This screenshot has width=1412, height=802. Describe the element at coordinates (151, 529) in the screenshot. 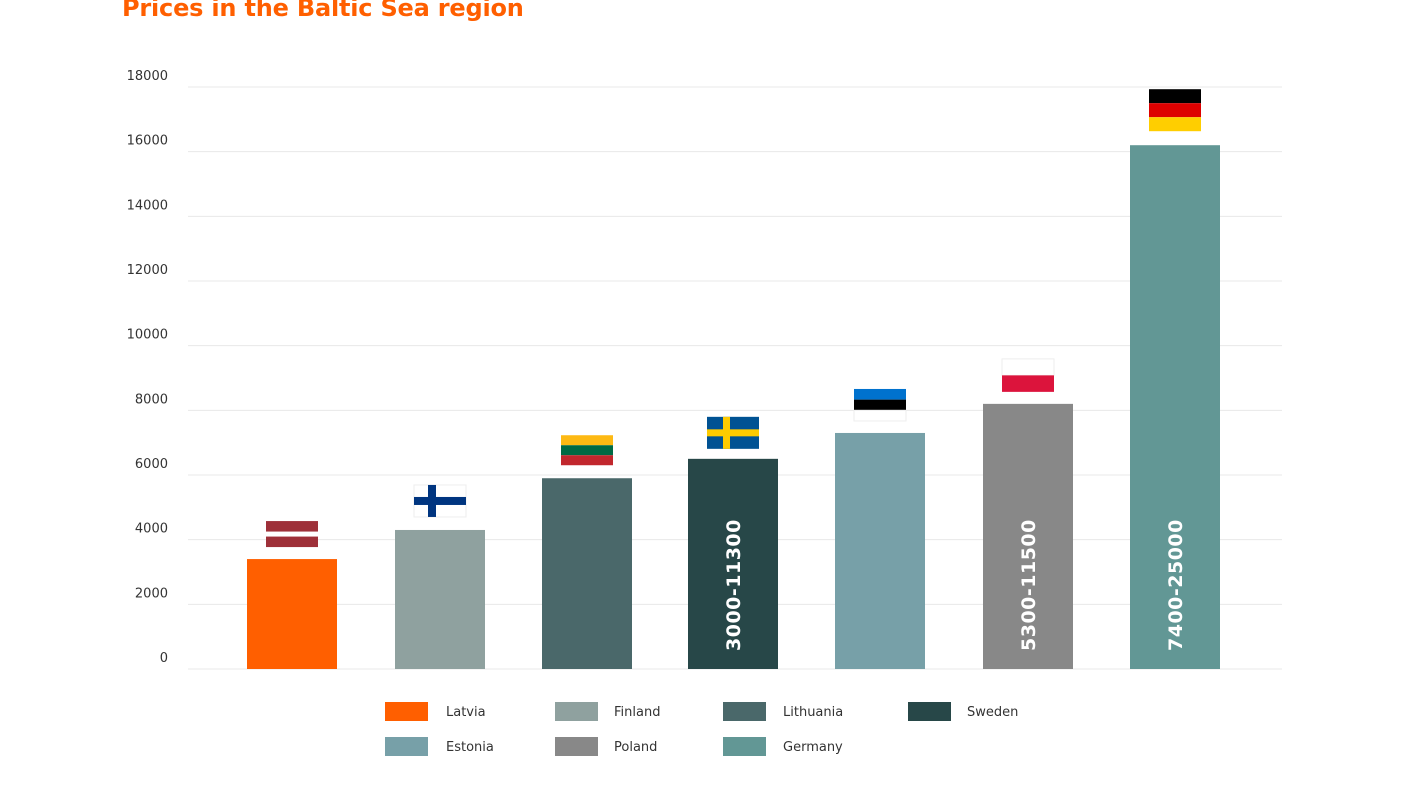

I see `y-tick-label: 4000` at that location.